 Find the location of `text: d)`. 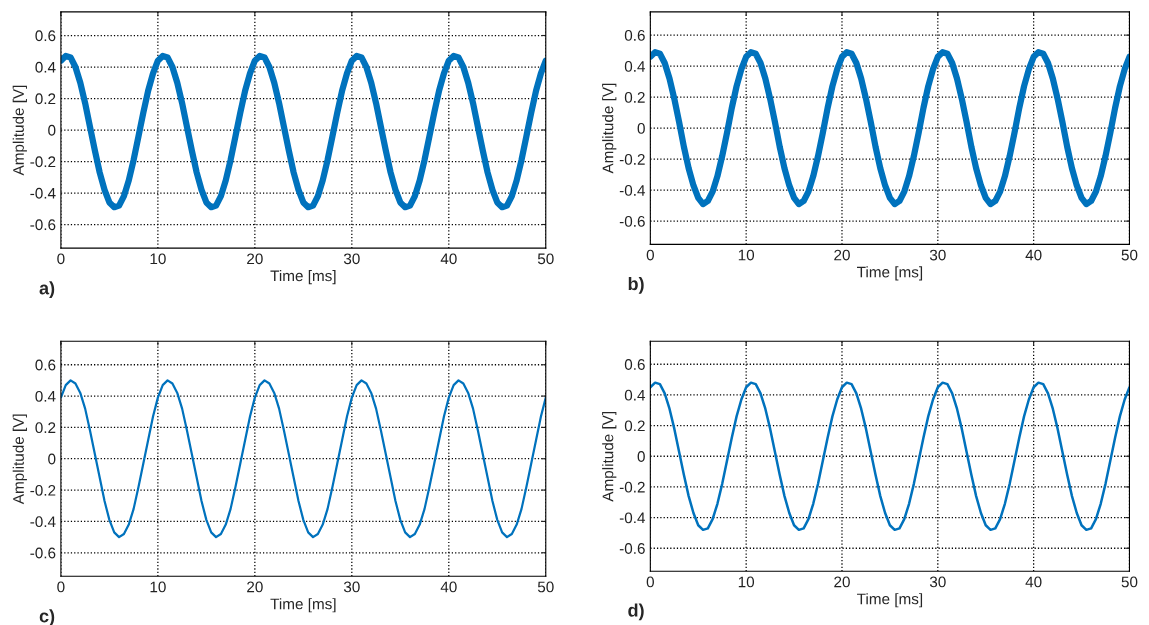

text: d) is located at coordinates (636, 612).